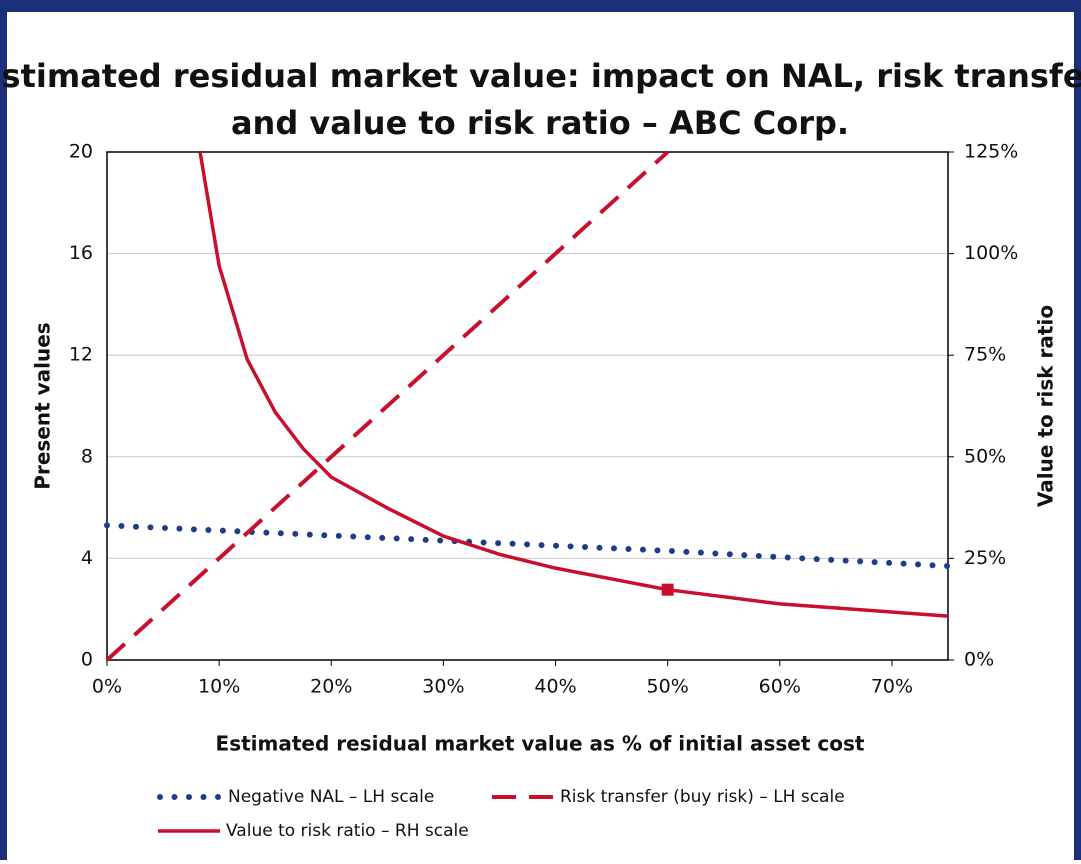  I want to click on y2-axis-title: Value to risk ratio, so click(1046, 406).